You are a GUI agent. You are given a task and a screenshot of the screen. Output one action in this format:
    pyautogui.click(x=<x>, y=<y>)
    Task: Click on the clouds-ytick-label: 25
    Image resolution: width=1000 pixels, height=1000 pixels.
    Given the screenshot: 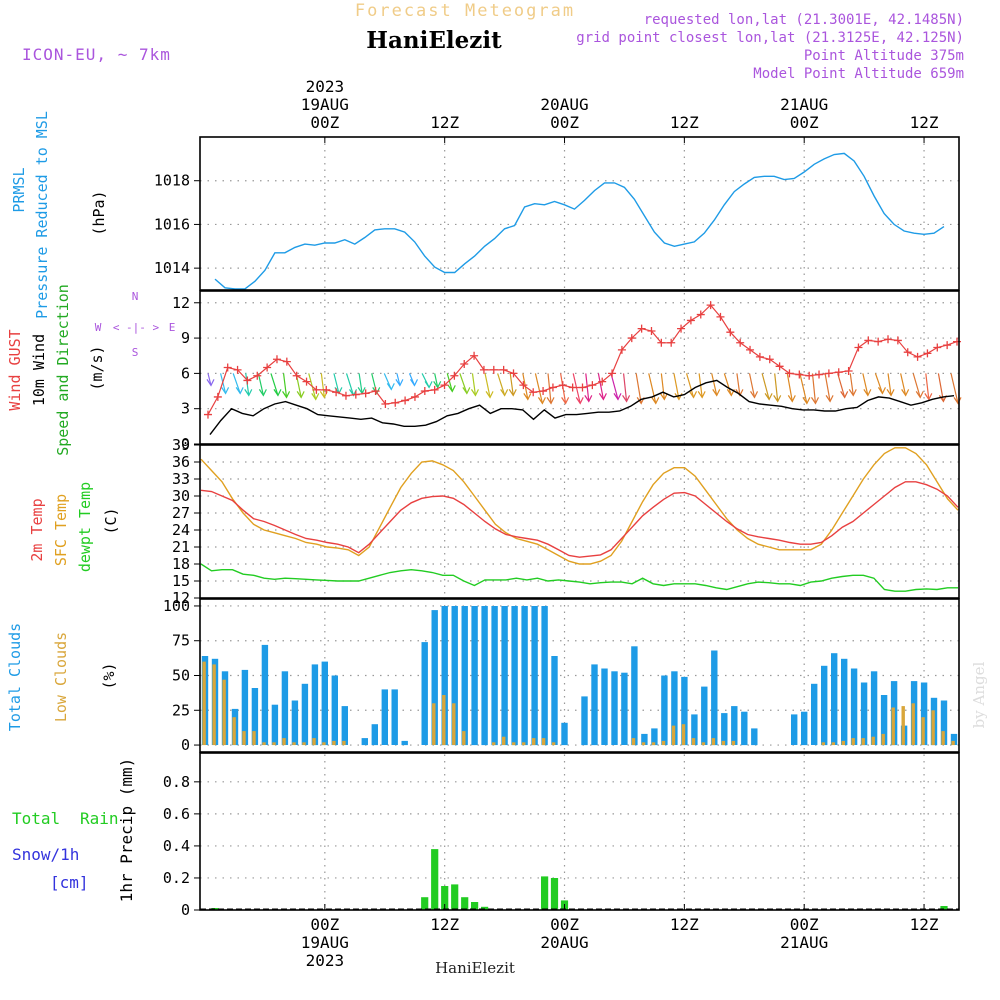 What is the action you would take?
    pyautogui.click(x=181, y=710)
    